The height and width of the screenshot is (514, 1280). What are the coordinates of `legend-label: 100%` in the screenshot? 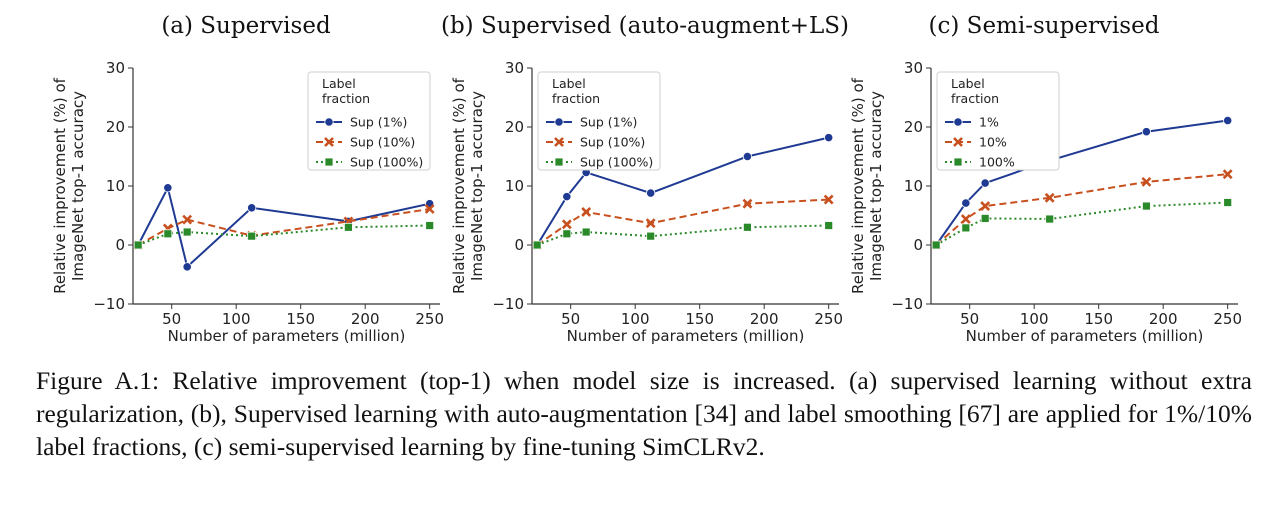 It's located at (997, 162).